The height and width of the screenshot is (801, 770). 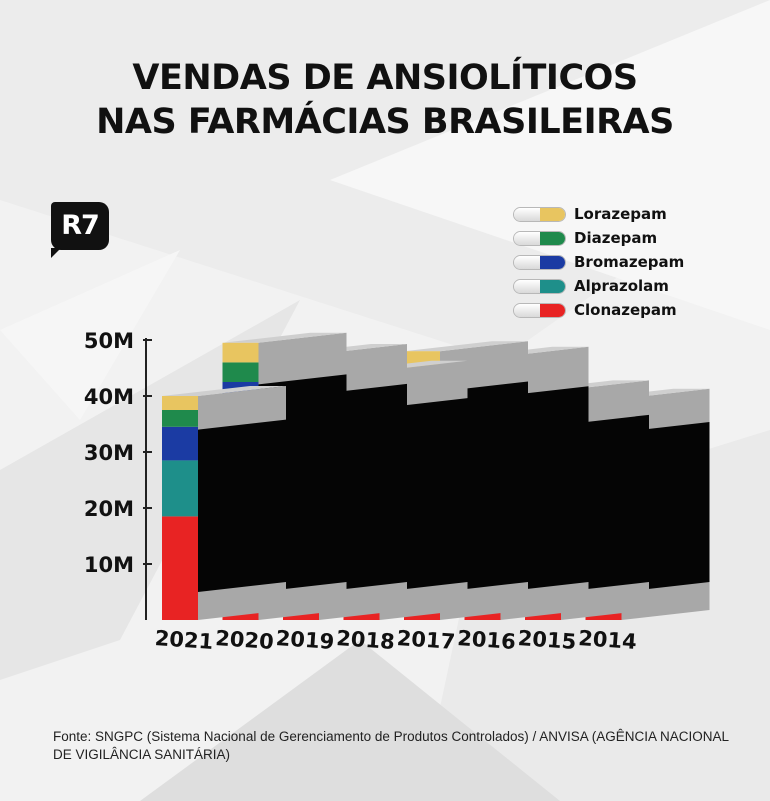 What do you see at coordinates (547, 640) in the screenshot?
I see `x-tick-label: 2015` at bounding box center [547, 640].